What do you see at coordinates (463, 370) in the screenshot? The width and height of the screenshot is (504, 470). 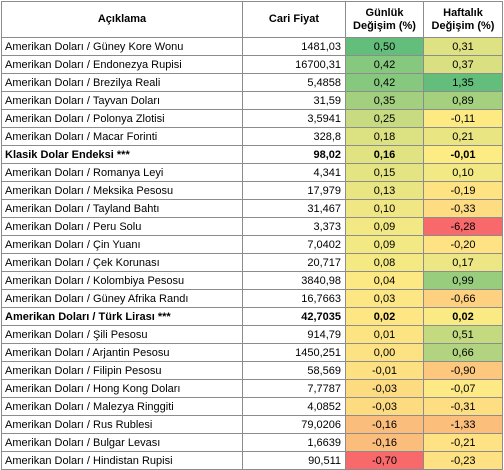 I see `weekly-change-cell: -0,90` at bounding box center [463, 370].